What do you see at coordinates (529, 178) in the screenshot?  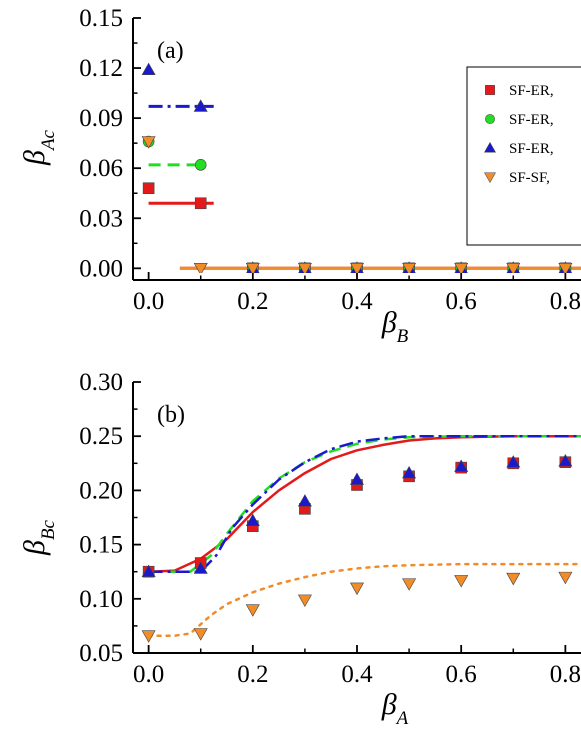 I see `legend-entry: SF-SF,` at bounding box center [529, 178].